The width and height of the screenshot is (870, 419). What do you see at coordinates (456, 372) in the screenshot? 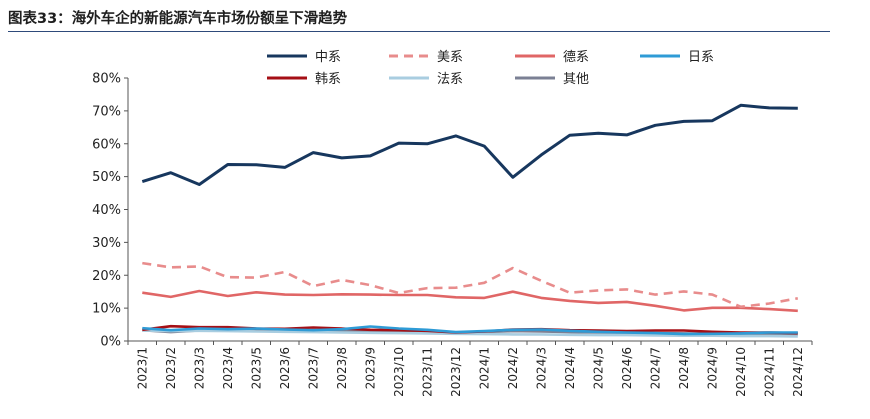
I see `x-tick-label: 2023/12` at bounding box center [456, 372].